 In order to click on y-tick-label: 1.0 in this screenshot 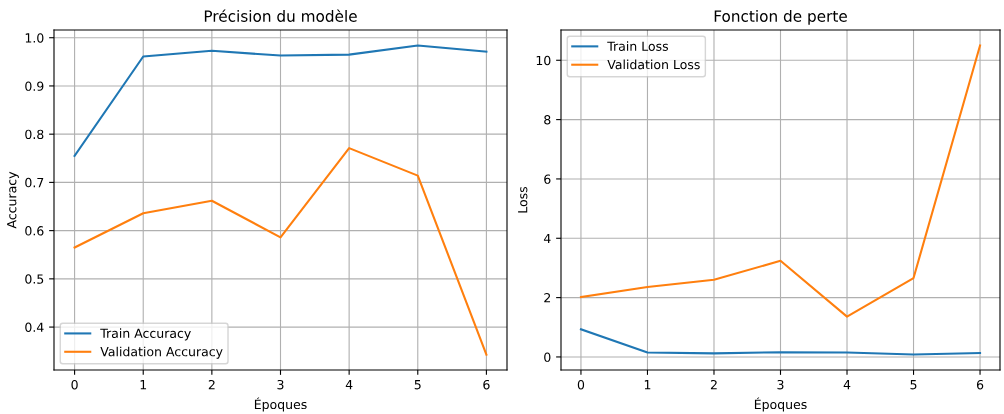, I will do `click(34, 38)`.